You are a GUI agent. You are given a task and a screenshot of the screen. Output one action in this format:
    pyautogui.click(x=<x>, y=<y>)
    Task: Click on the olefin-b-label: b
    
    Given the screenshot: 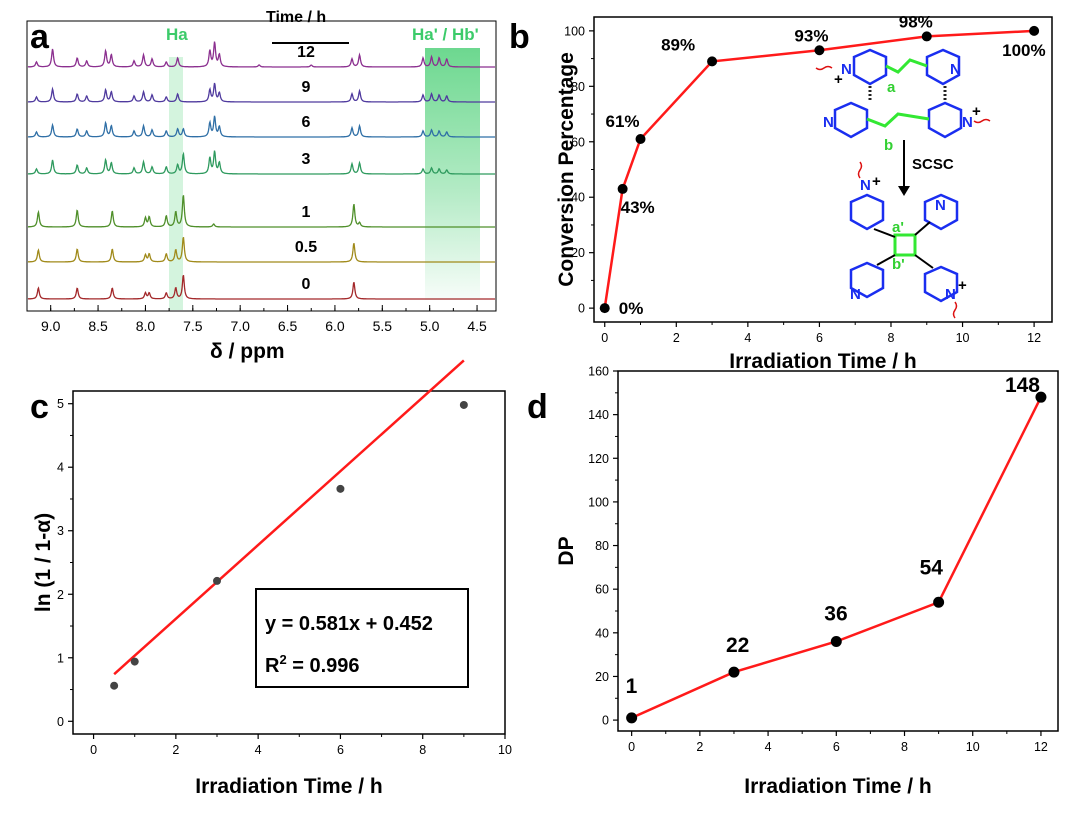 What is the action you would take?
    pyautogui.click(x=888, y=145)
    